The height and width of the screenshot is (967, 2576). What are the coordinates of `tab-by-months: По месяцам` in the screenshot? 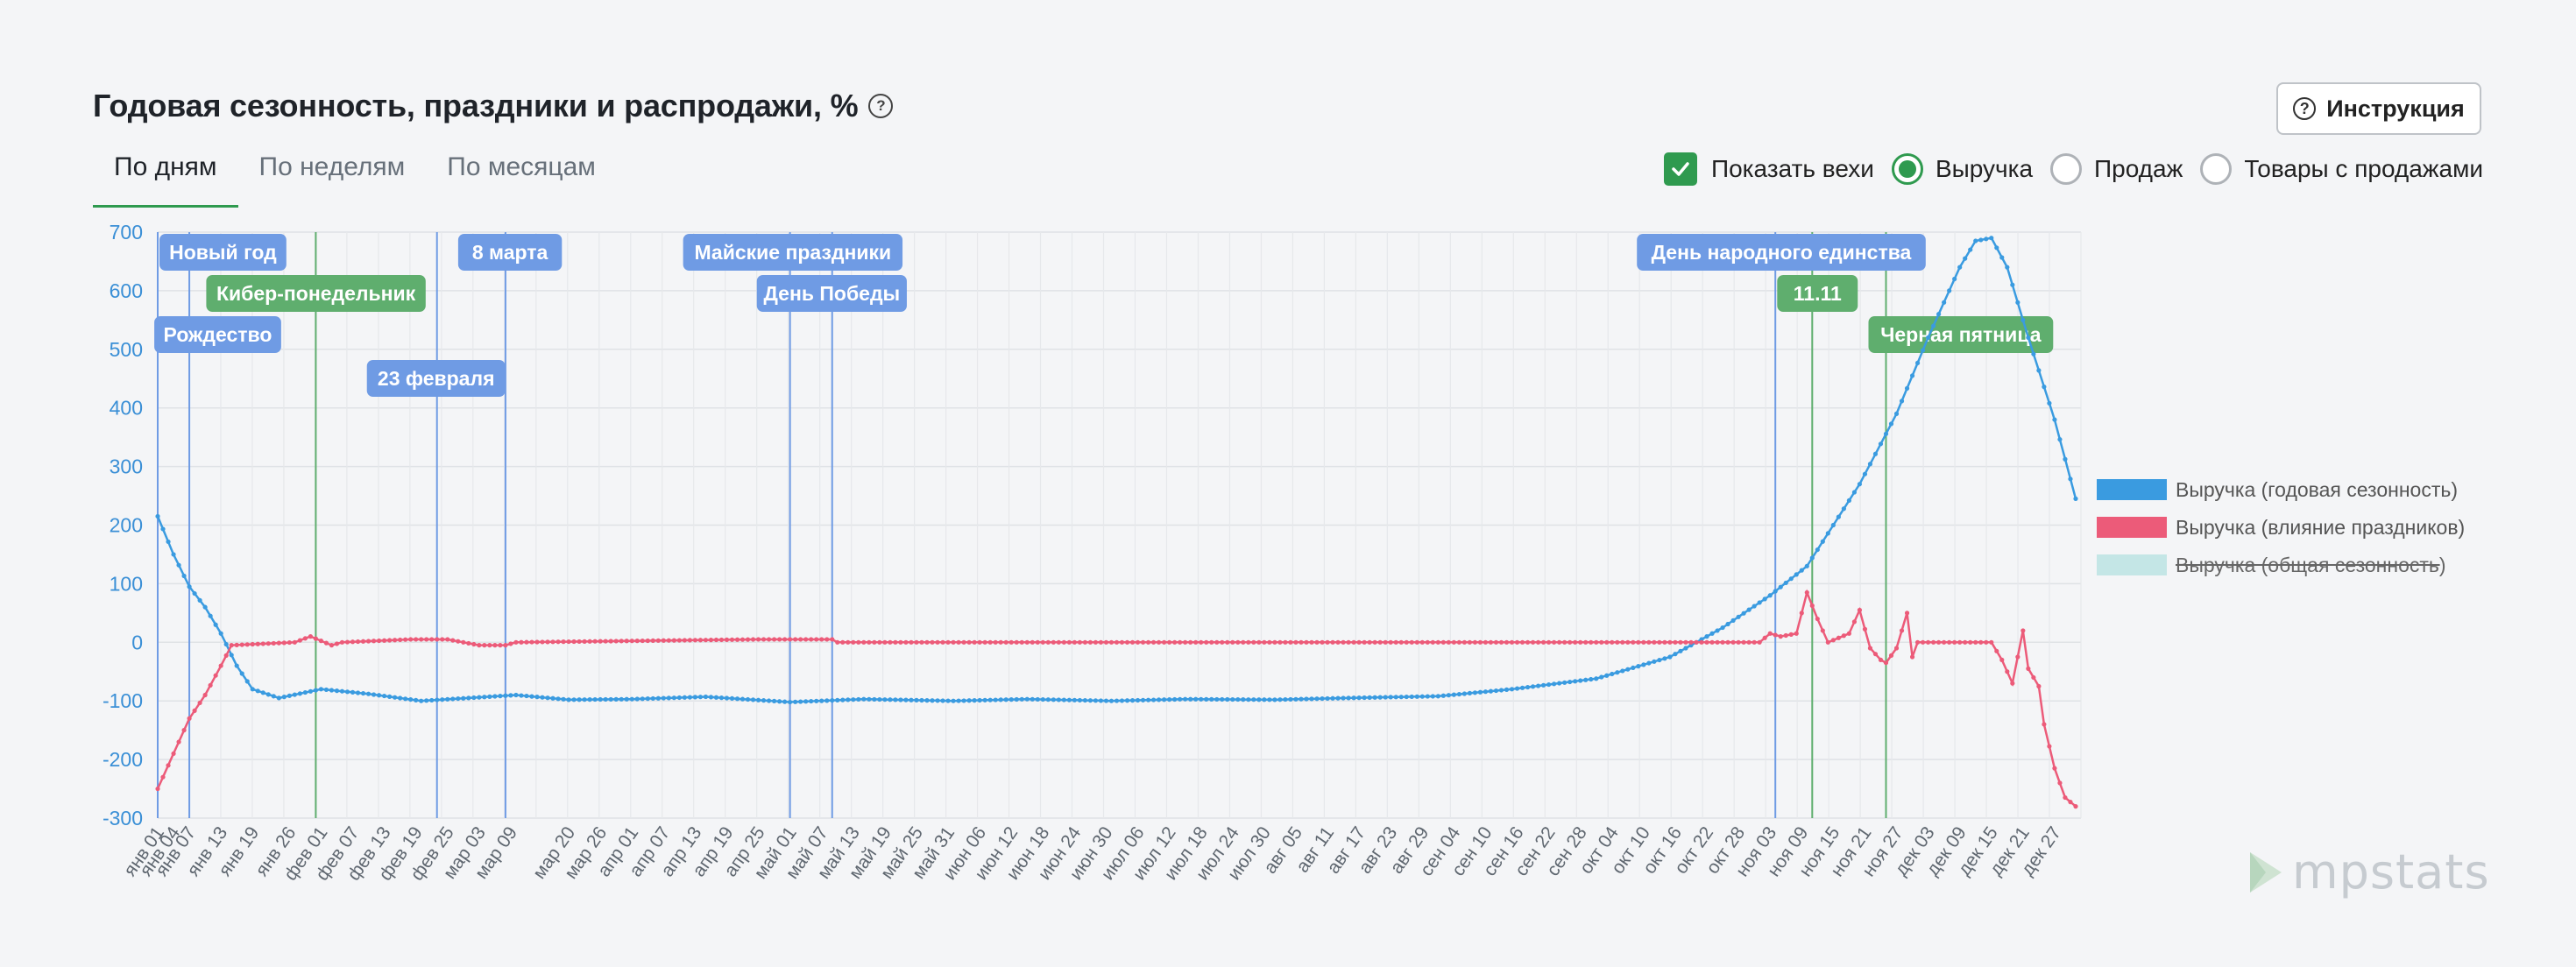 It's located at (521, 166).